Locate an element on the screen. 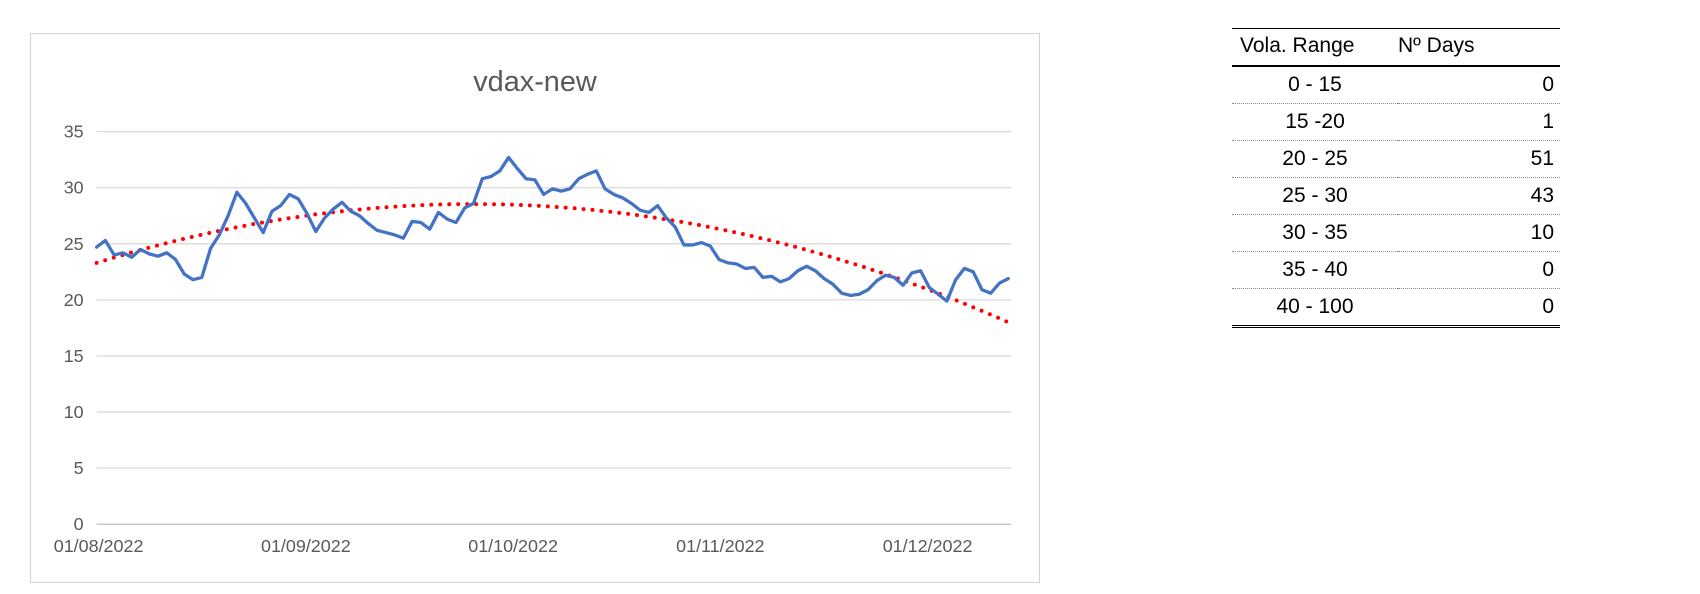 The image size is (1700, 594). table-row: 25 - 30 43 is located at coordinates (1396, 196).